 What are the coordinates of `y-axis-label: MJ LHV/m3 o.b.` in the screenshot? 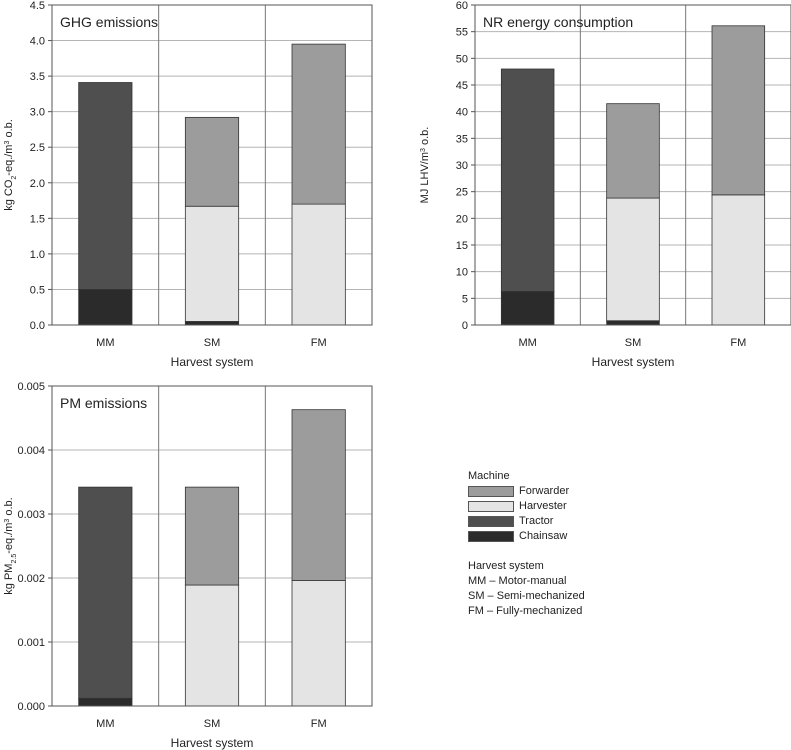 It's located at (425, 165).